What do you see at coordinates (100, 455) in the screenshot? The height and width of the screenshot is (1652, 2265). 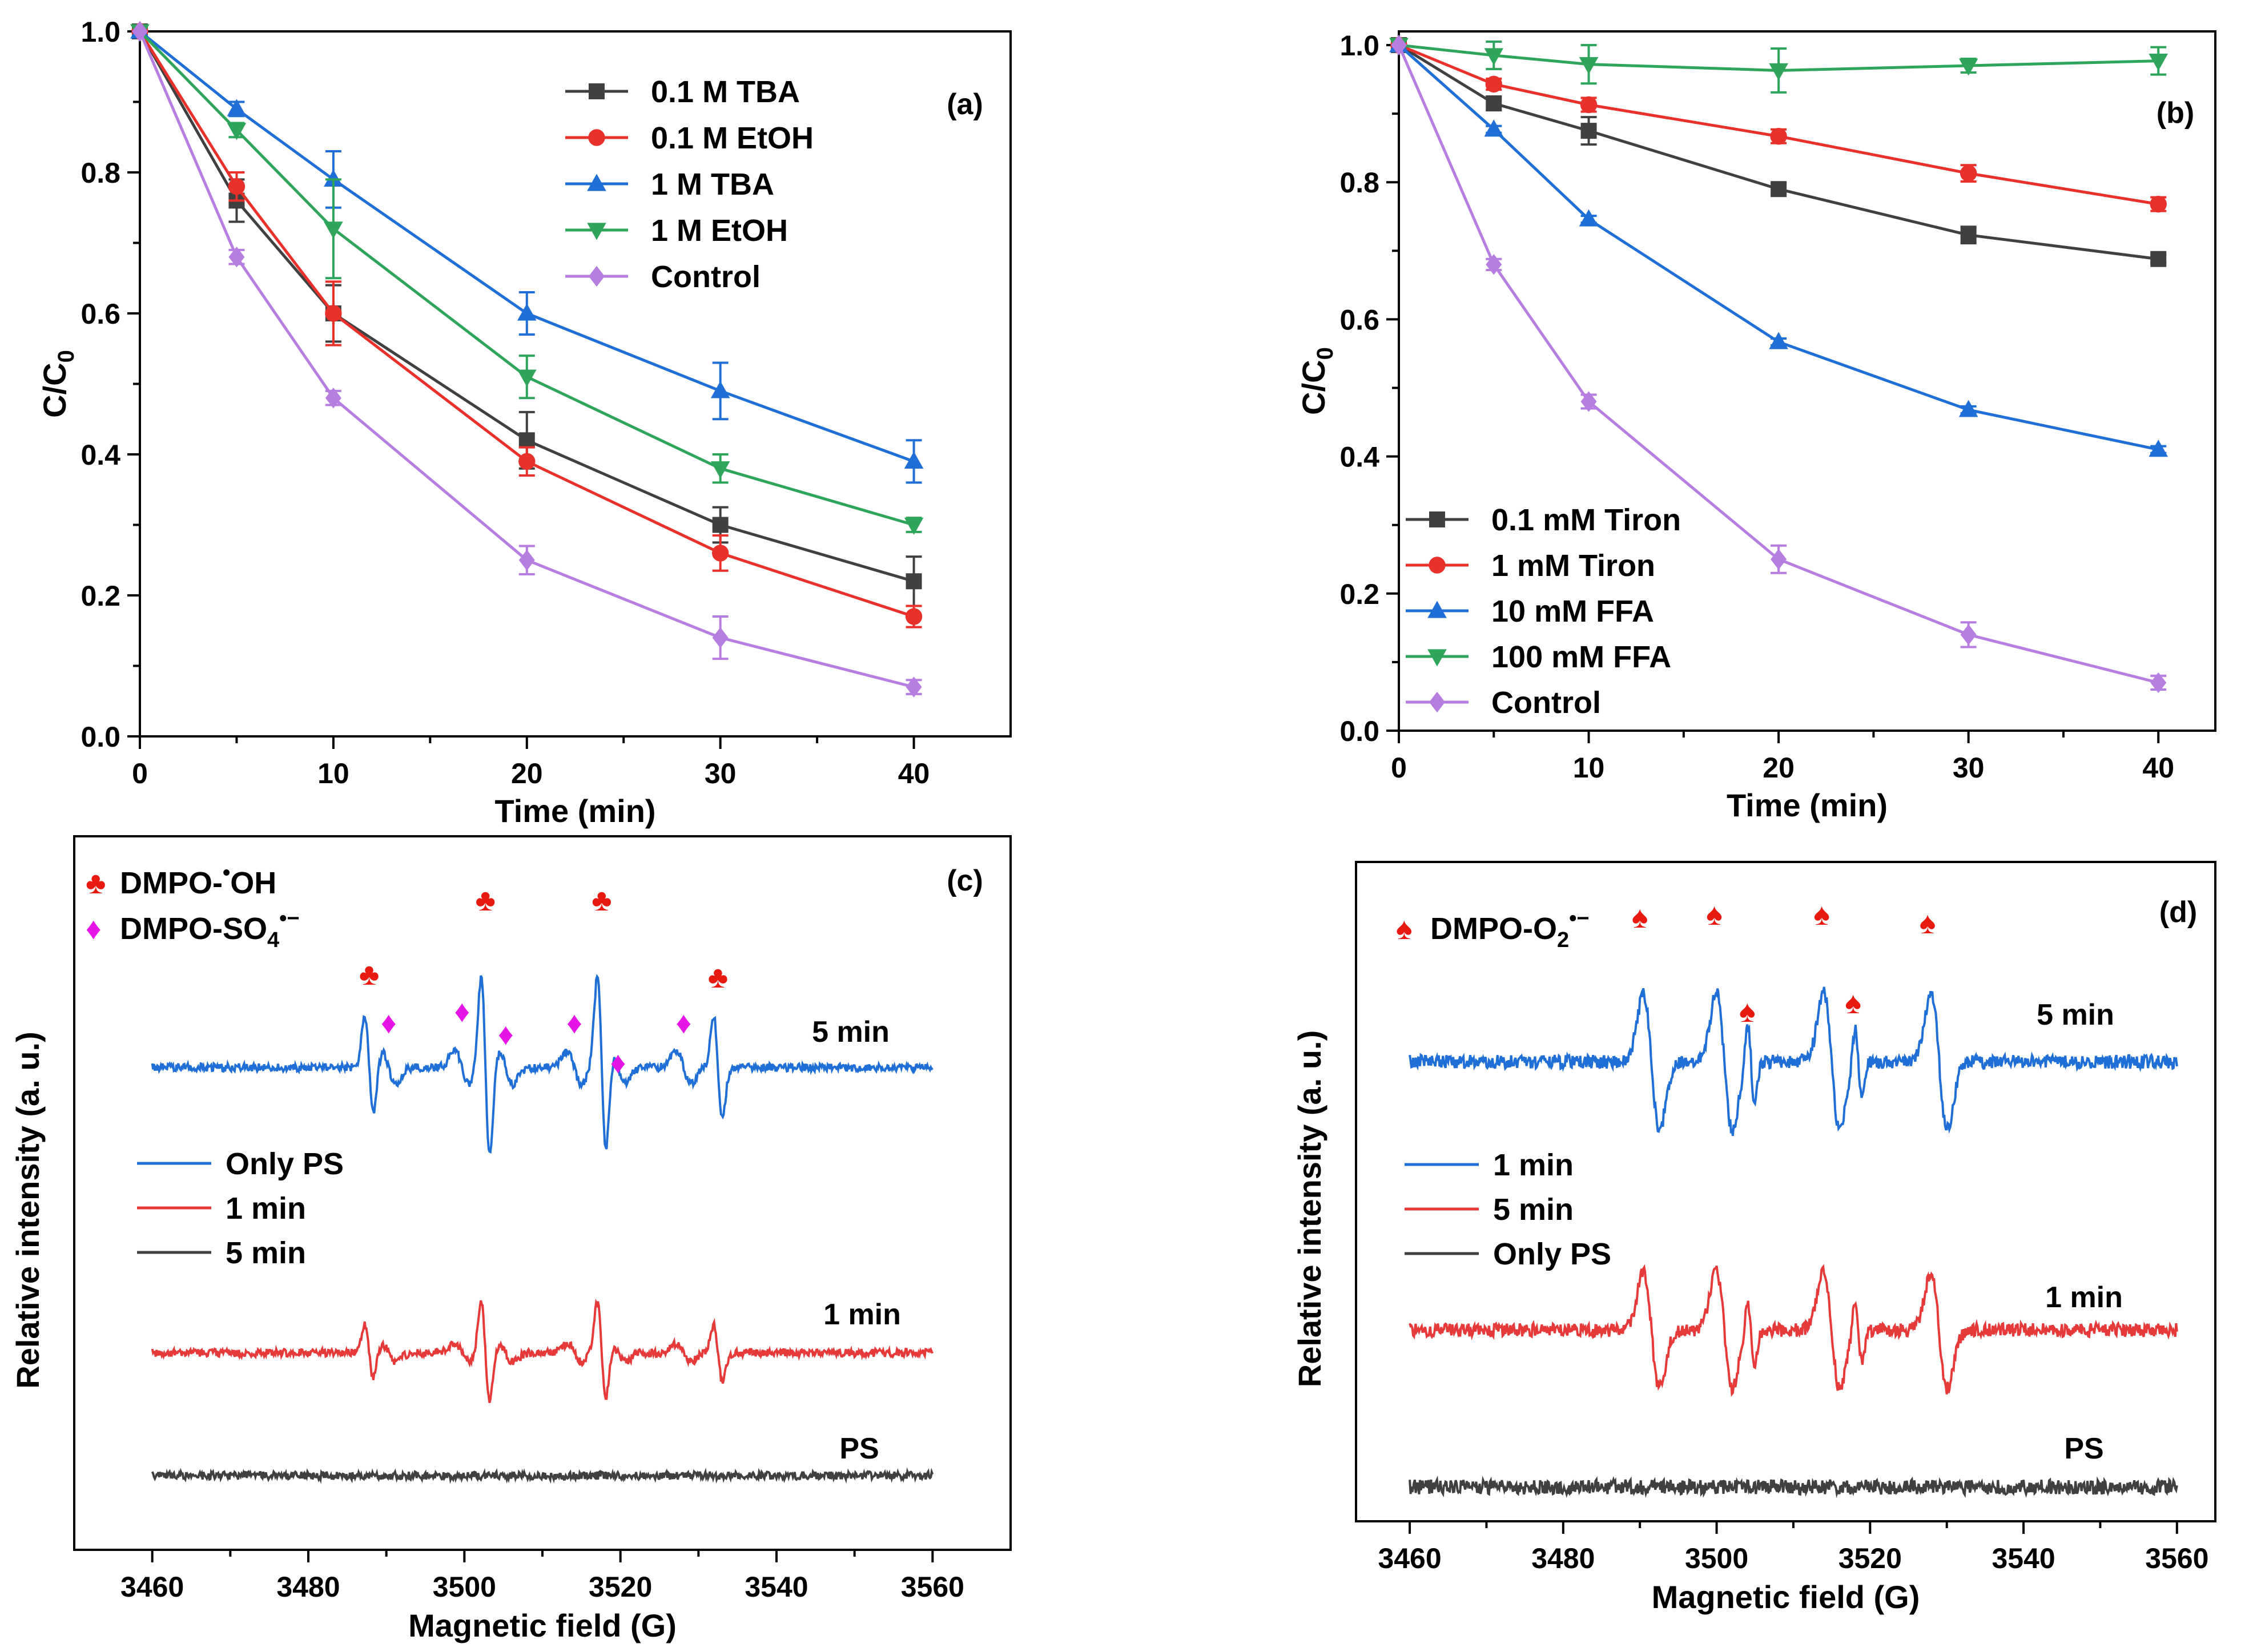 I see `y-tick-label: 0.4` at bounding box center [100, 455].